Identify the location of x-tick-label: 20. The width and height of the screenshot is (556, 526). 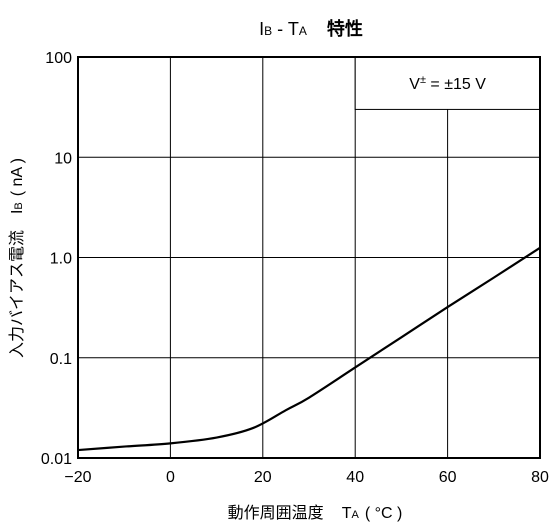
(263, 477).